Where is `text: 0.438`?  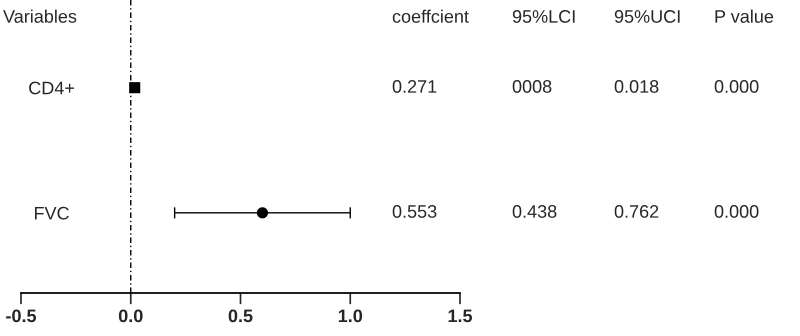
text: 0.438 is located at coordinates (534, 211).